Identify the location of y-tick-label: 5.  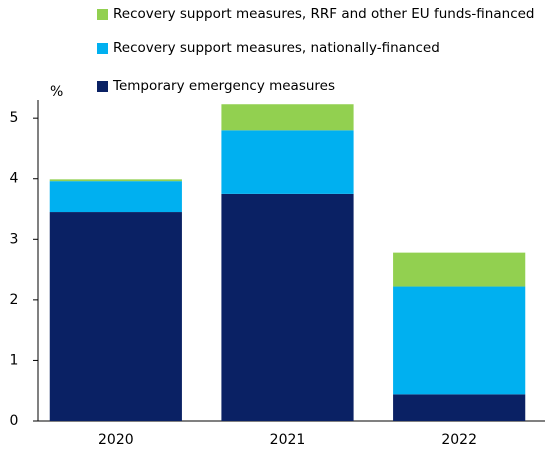
(14, 118).